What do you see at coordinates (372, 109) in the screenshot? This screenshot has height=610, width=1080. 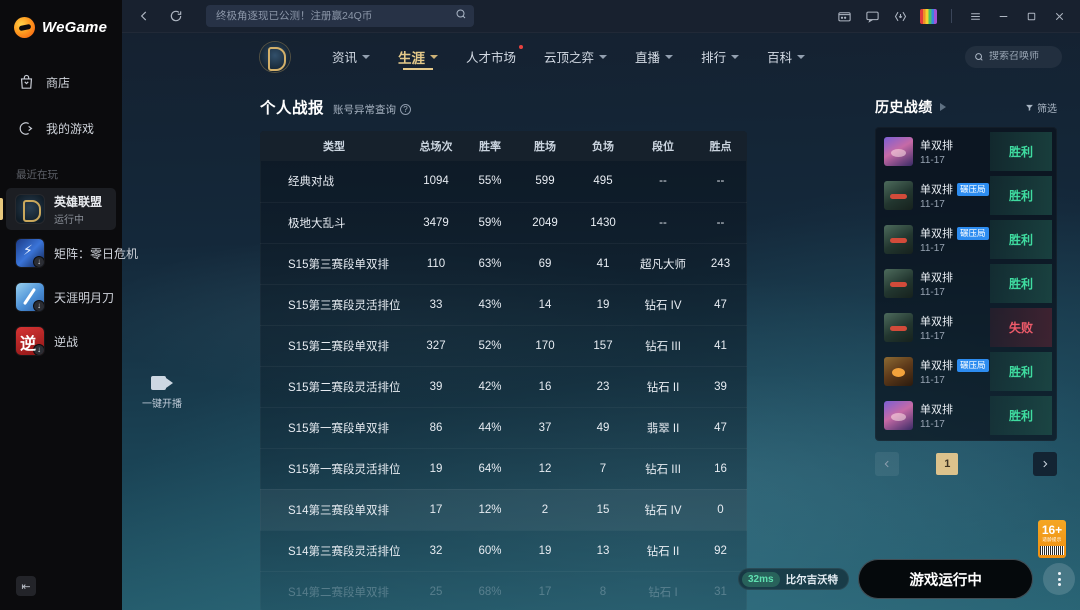 I see `account-check-link: 账号异常查询 ?` at bounding box center [372, 109].